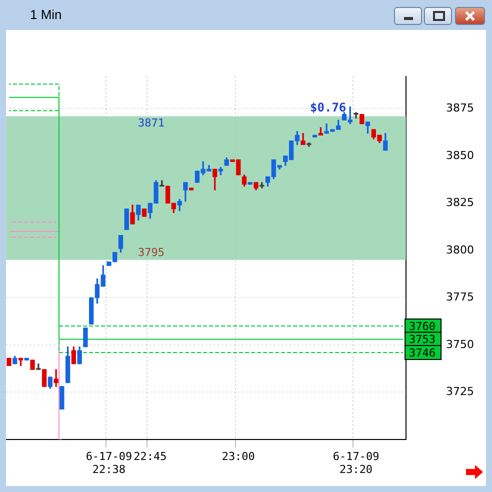  What do you see at coordinates (460, 344) in the screenshot?
I see `y-tick-label: 3750` at bounding box center [460, 344].